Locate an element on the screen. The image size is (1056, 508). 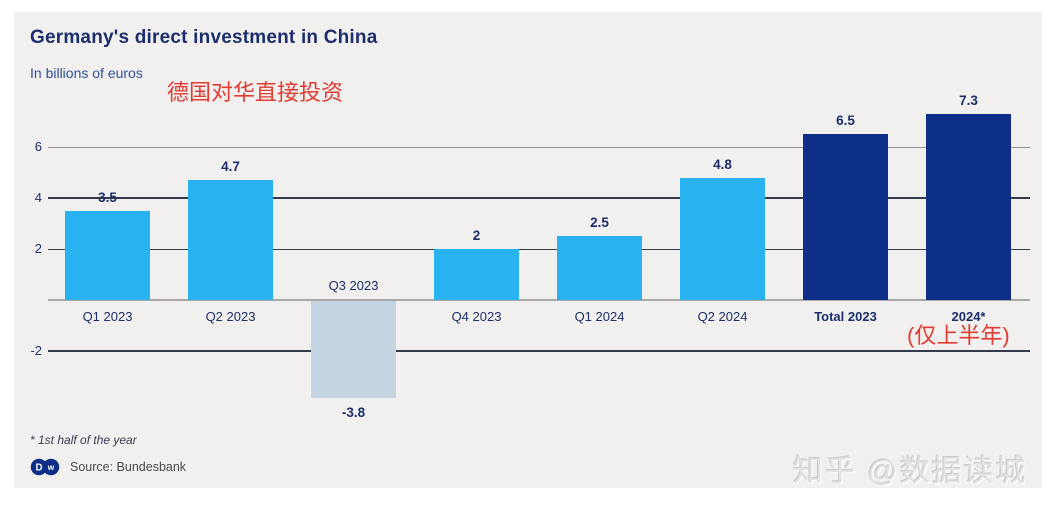
bar-q1-2024 is located at coordinates (599, 268).